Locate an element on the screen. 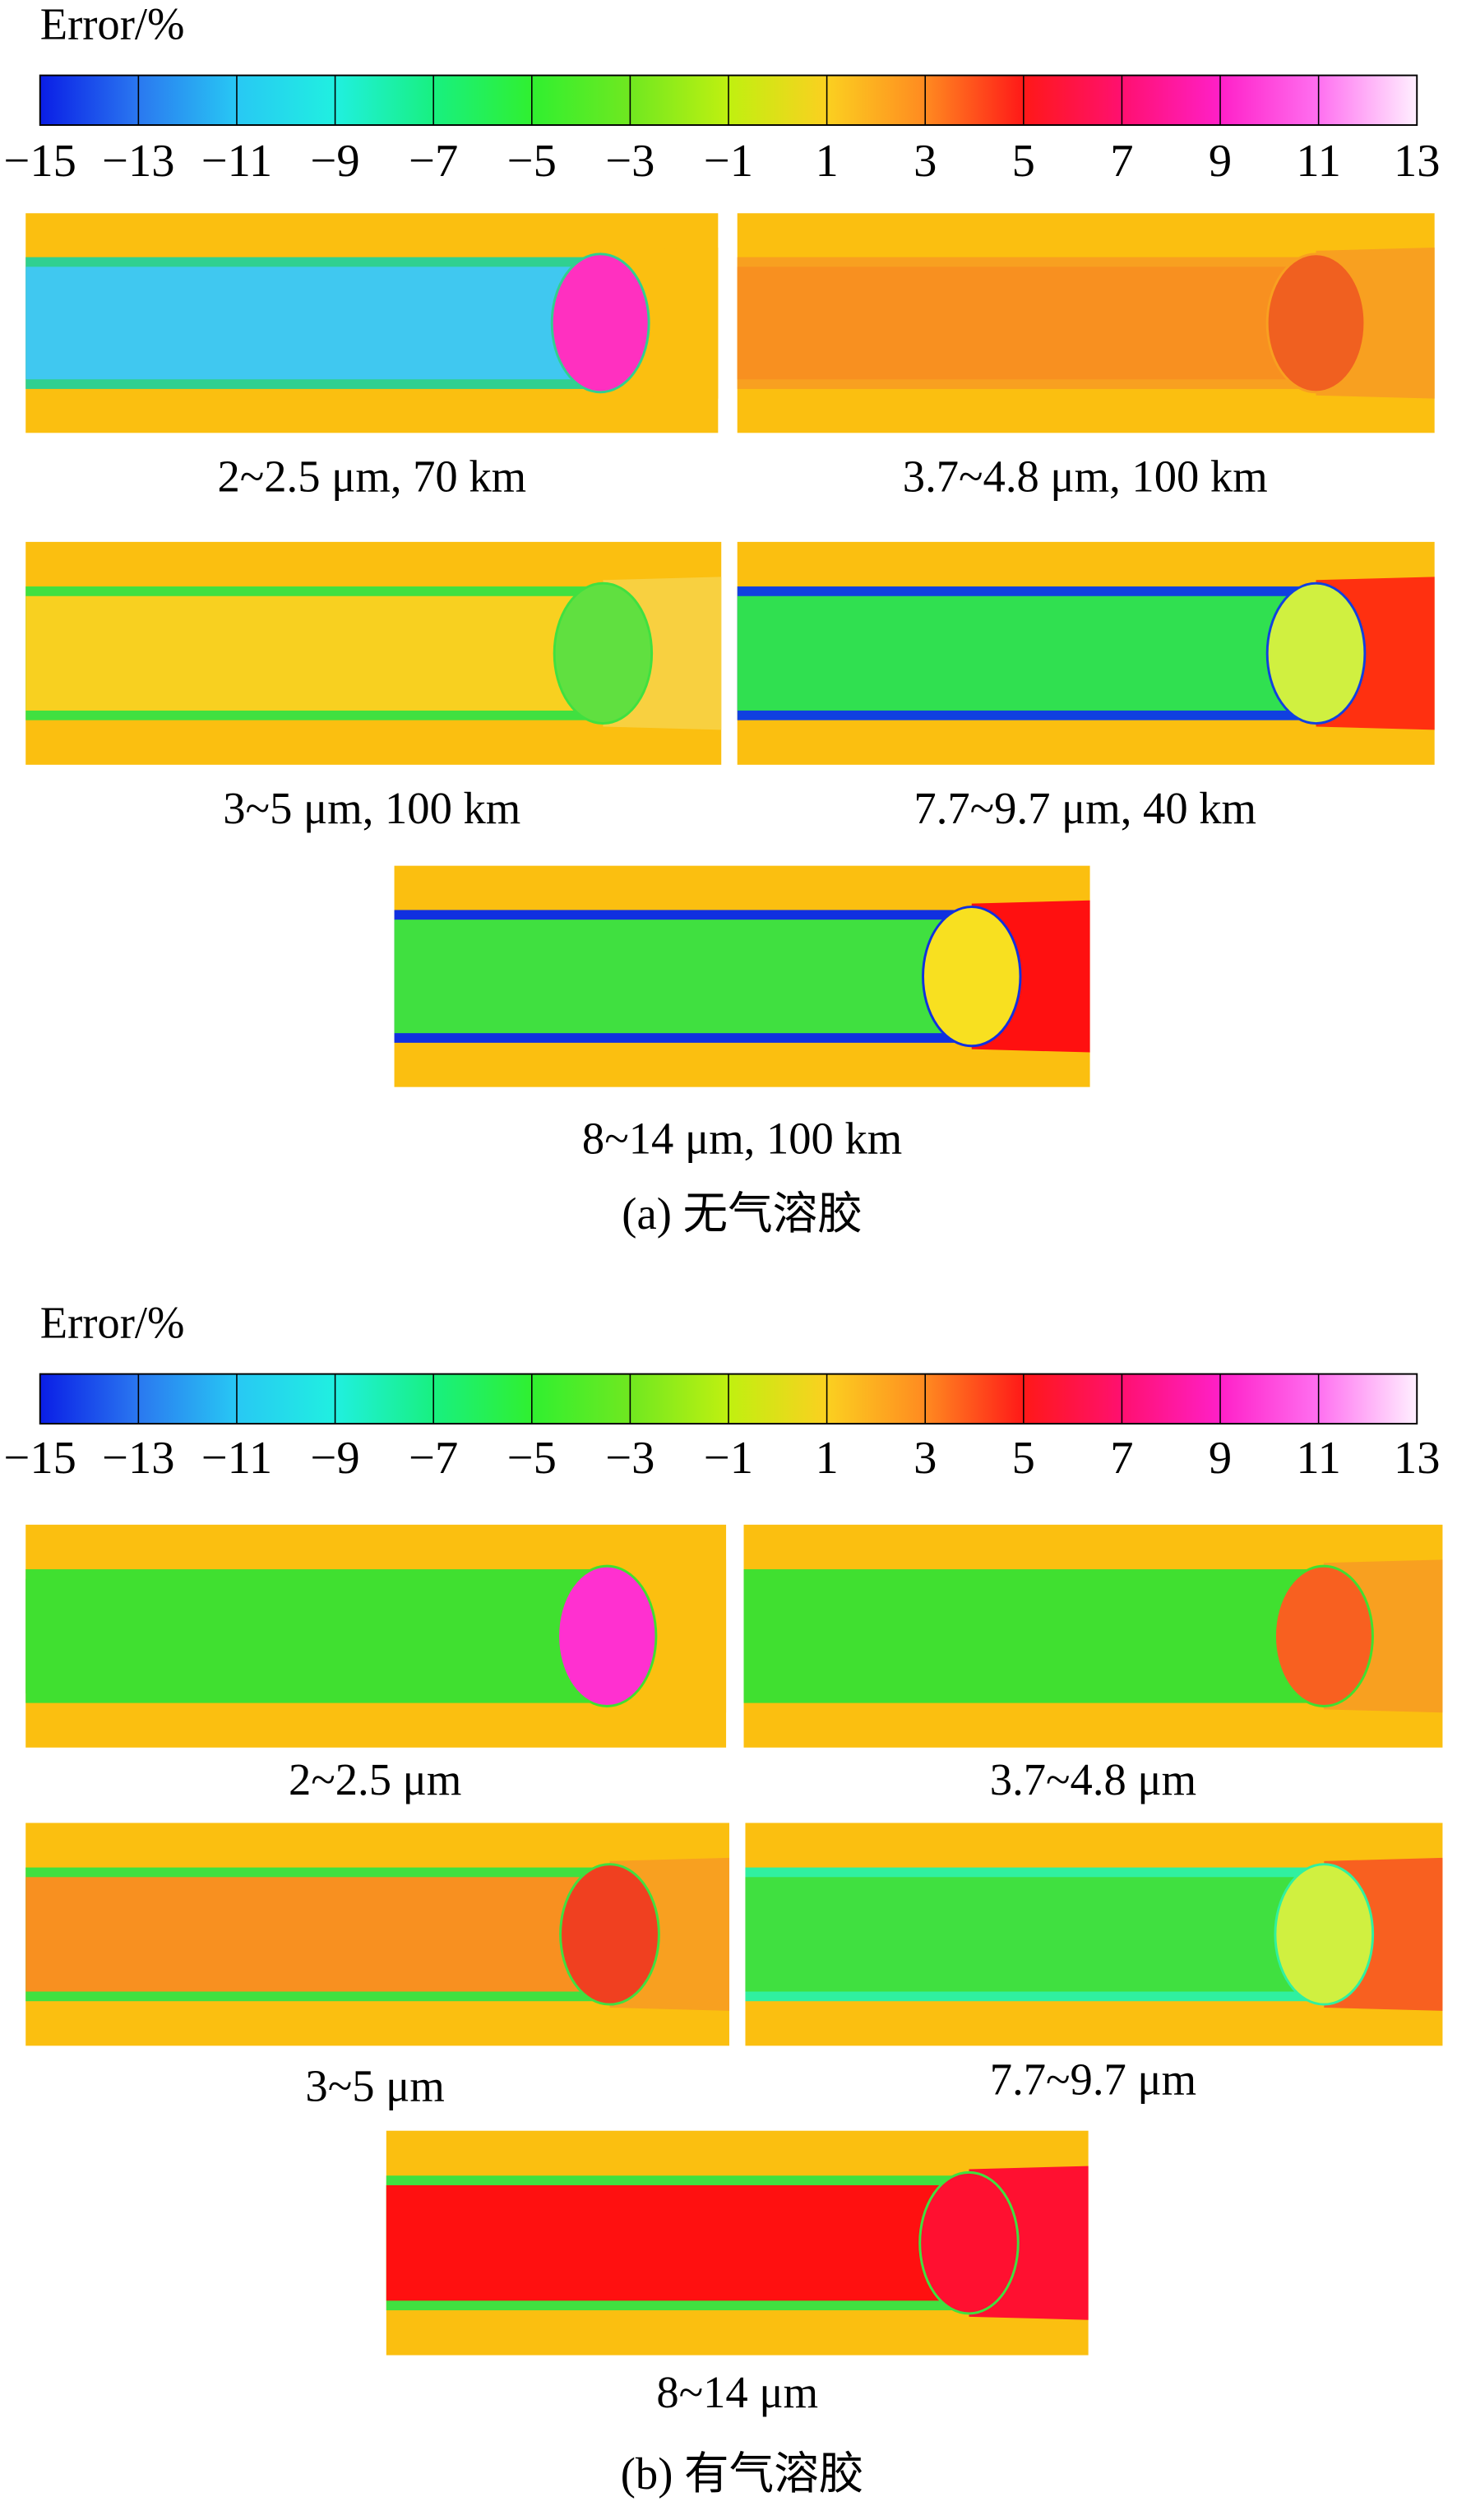 This screenshot has height=2520, width=1457. figure-caption: (a) 无气溶胶 is located at coordinates (742, 1213).